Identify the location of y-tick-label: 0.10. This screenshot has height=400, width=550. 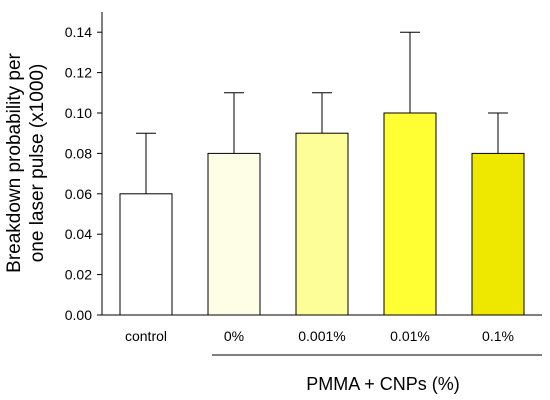
(78, 113).